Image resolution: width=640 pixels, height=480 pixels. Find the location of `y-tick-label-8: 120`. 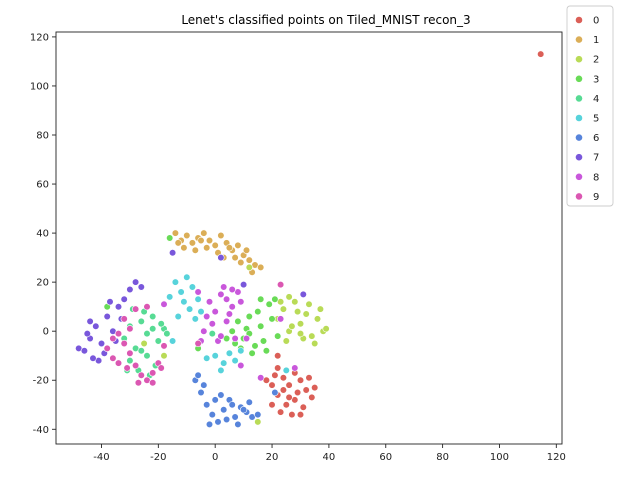

y-tick-label-8: 120 is located at coordinates (39, 37).